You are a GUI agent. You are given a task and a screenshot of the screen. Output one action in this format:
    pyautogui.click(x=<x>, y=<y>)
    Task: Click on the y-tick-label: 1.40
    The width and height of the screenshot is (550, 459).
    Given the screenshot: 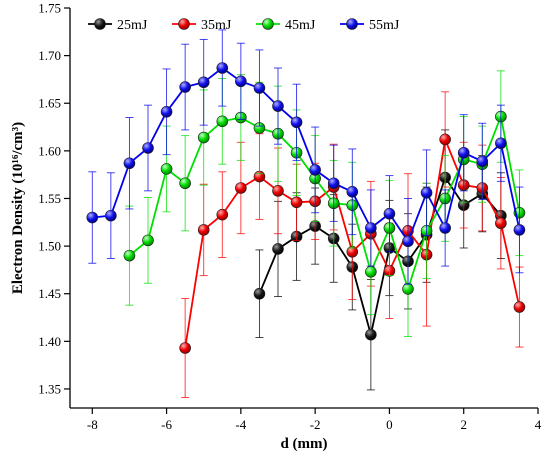 What is the action you would take?
    pyautogui.click(x=49, y=341)
    